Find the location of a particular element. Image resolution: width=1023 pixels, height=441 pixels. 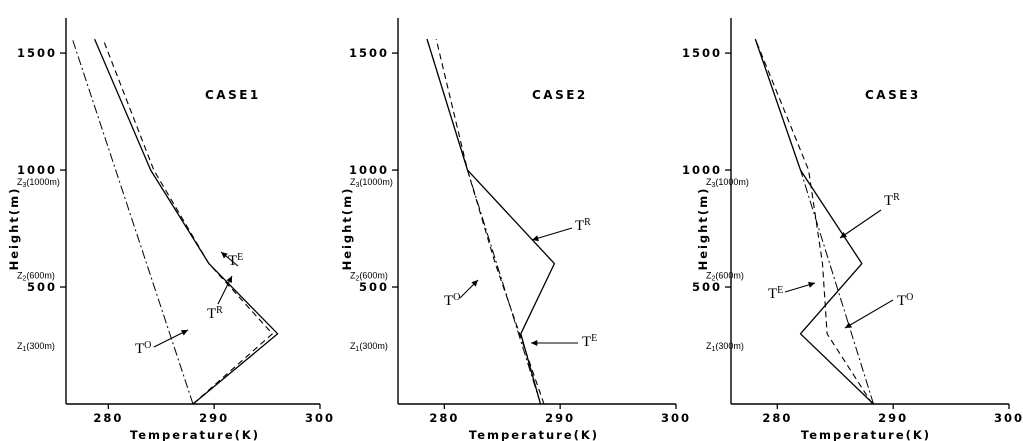

case-title: CASE2 is located at coordinates (560, 95).